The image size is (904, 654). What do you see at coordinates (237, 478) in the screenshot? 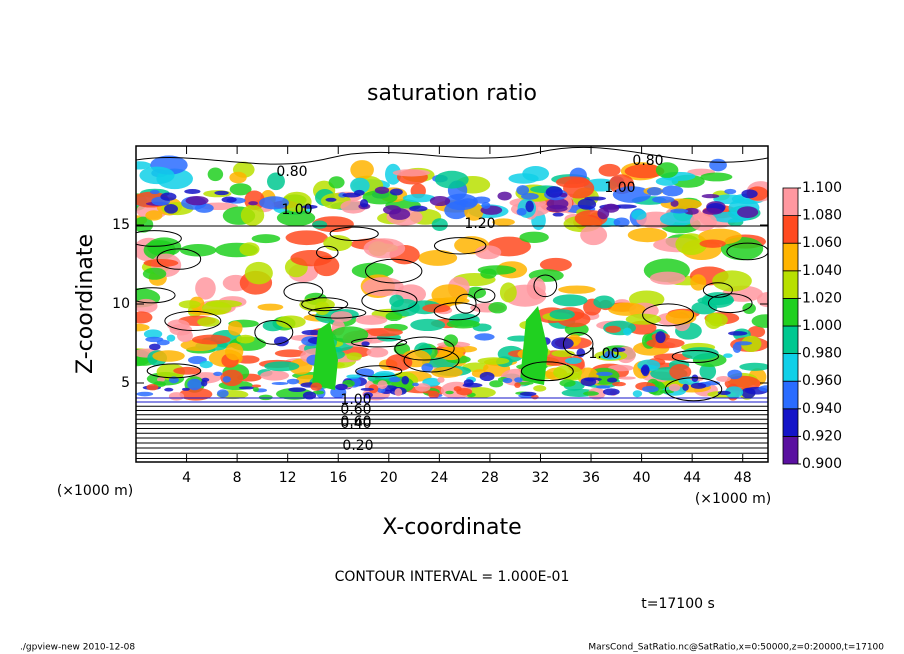
I see `x-tick-label: 8` at bounding box center [237, 478].